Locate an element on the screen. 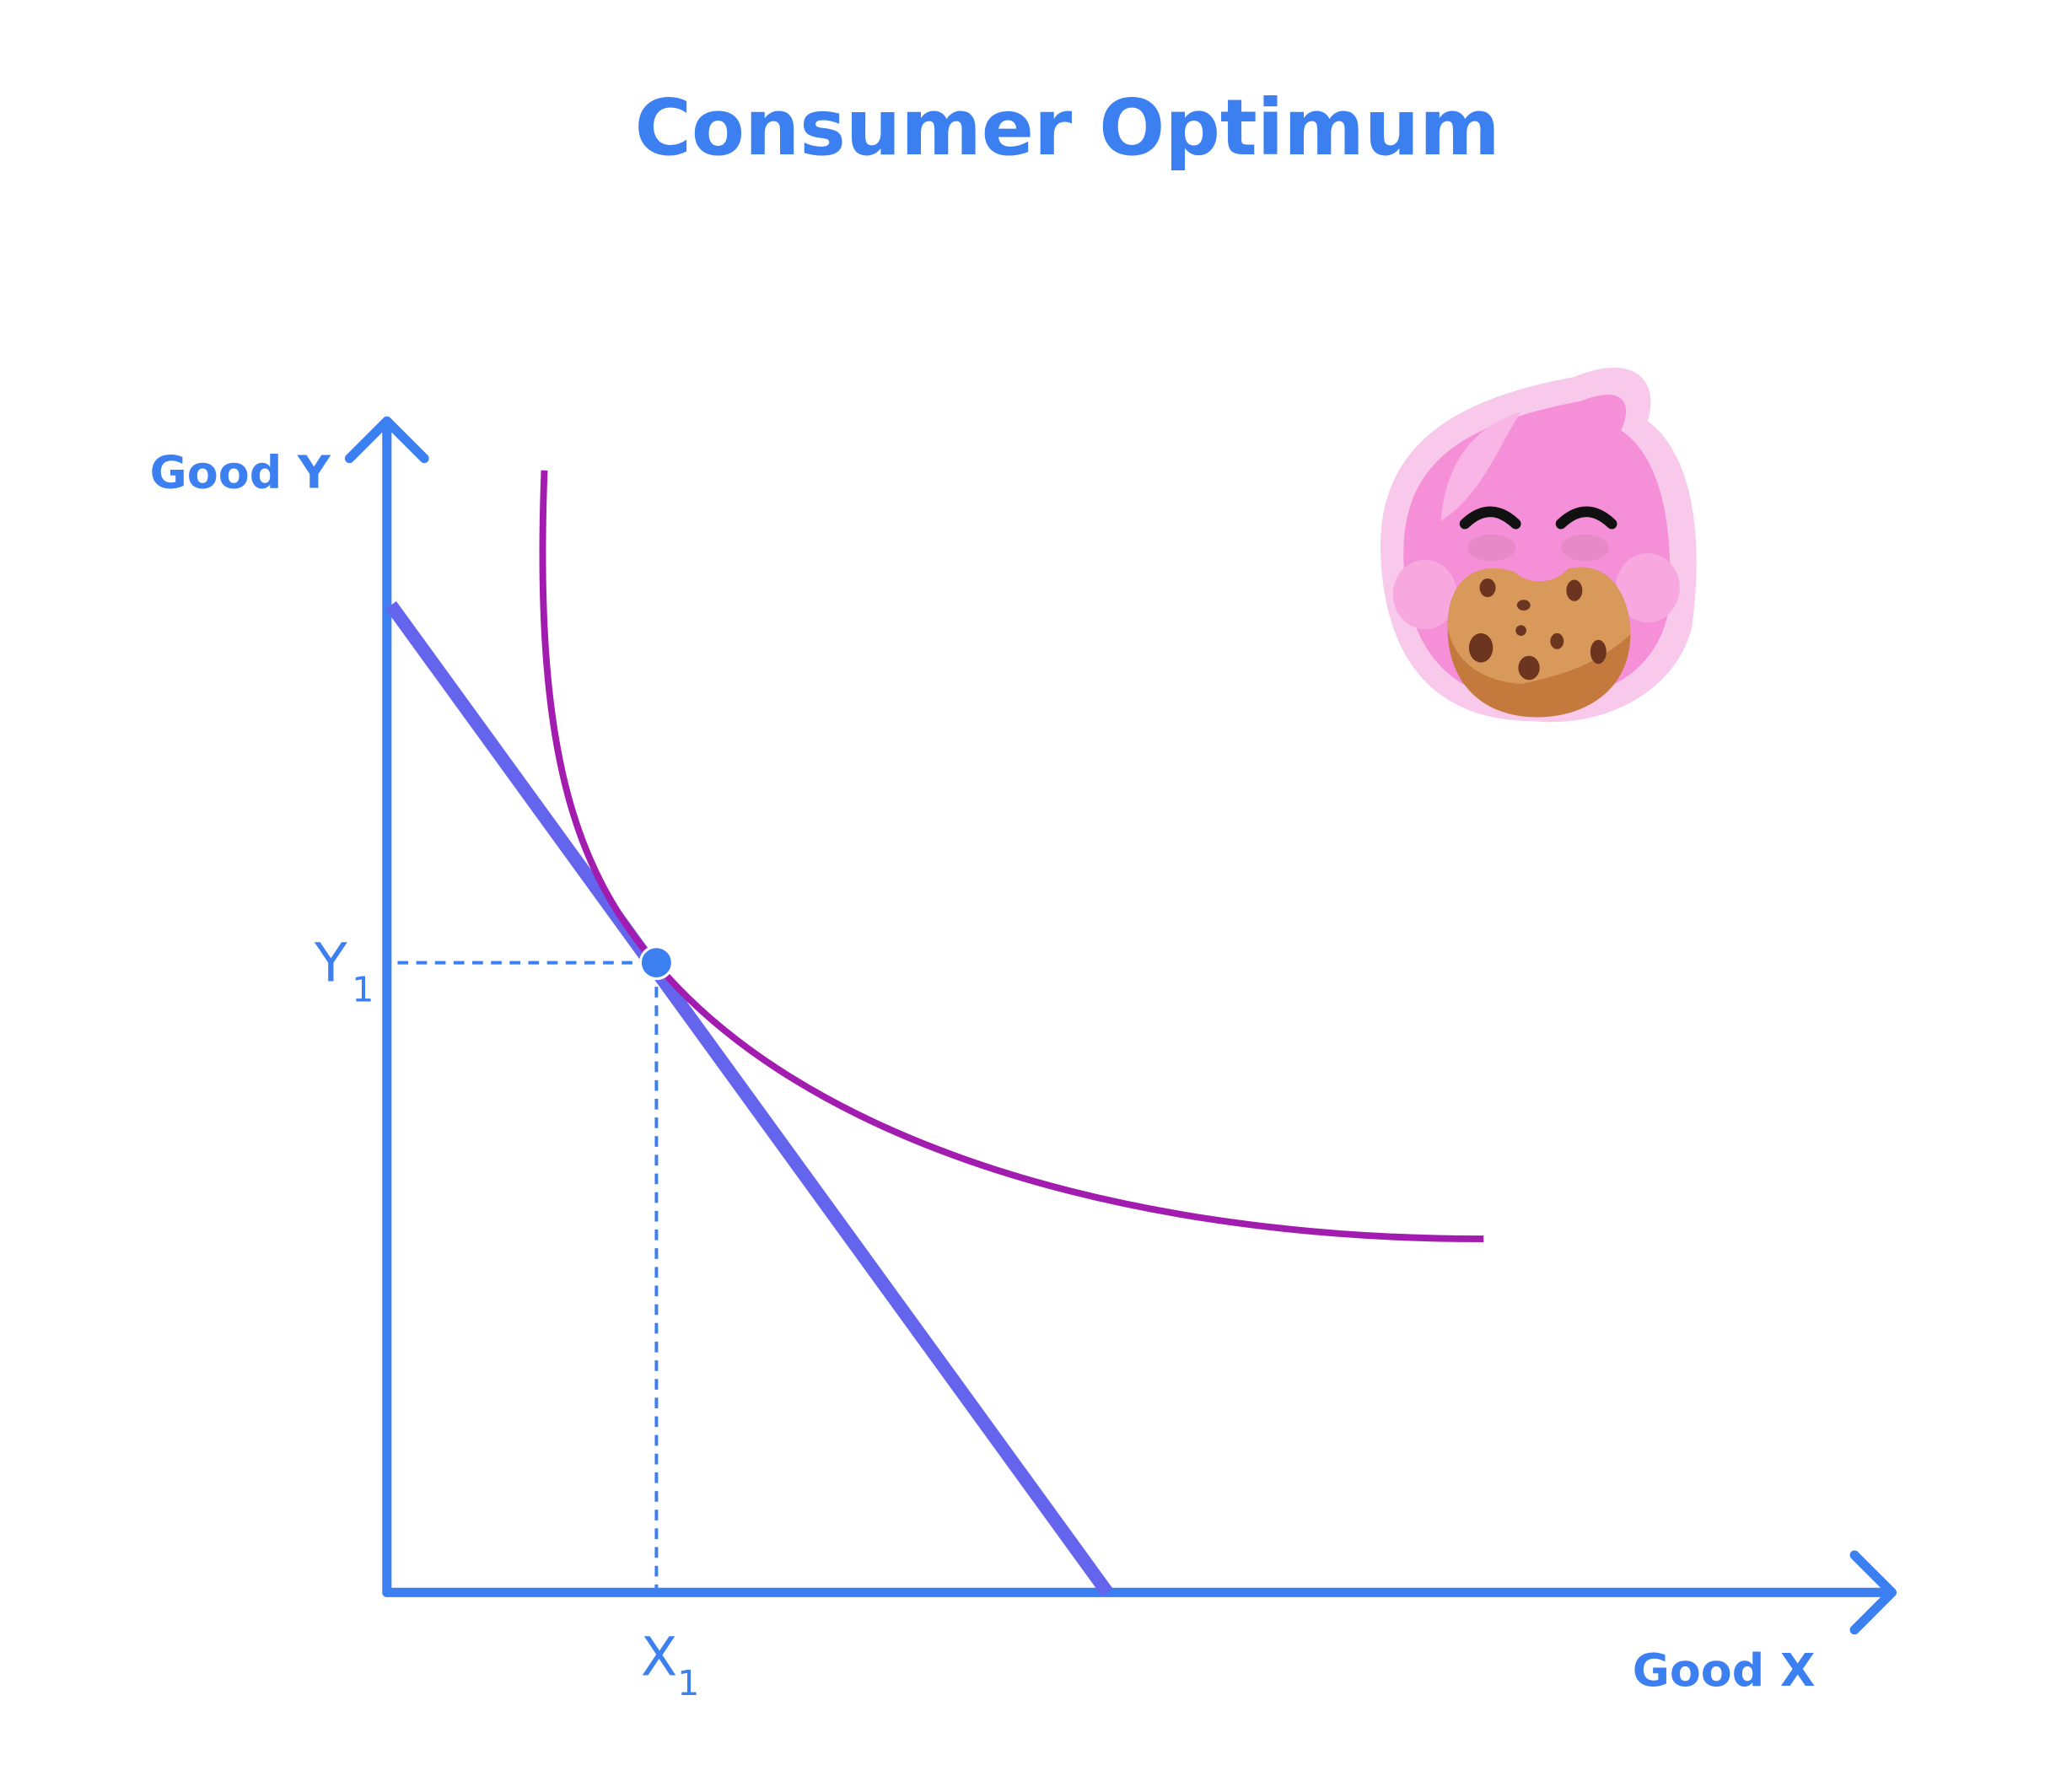 This screenshot has height=1776, width=2072. mascot-illustration is located at coordinates (1538, 545).